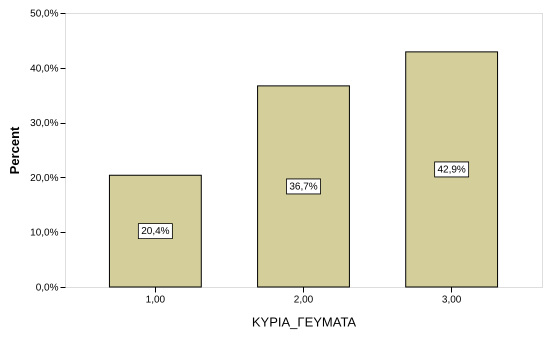  I want to click on y-tick-label: 40,0%, so click(44, 68).